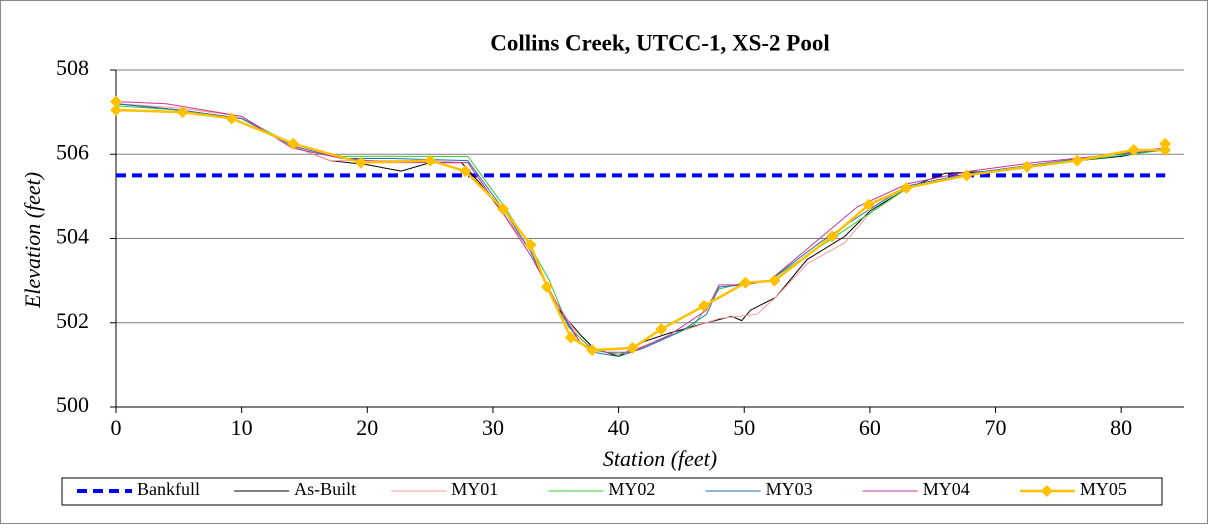 Image resolution: width=1208 pixels, height=529 pixels. Describe the element at coordinates (659, 42) in the screenshot. I see `chart-title: Collins Creek, UTCC-1, XS-2 Pool` at that location.